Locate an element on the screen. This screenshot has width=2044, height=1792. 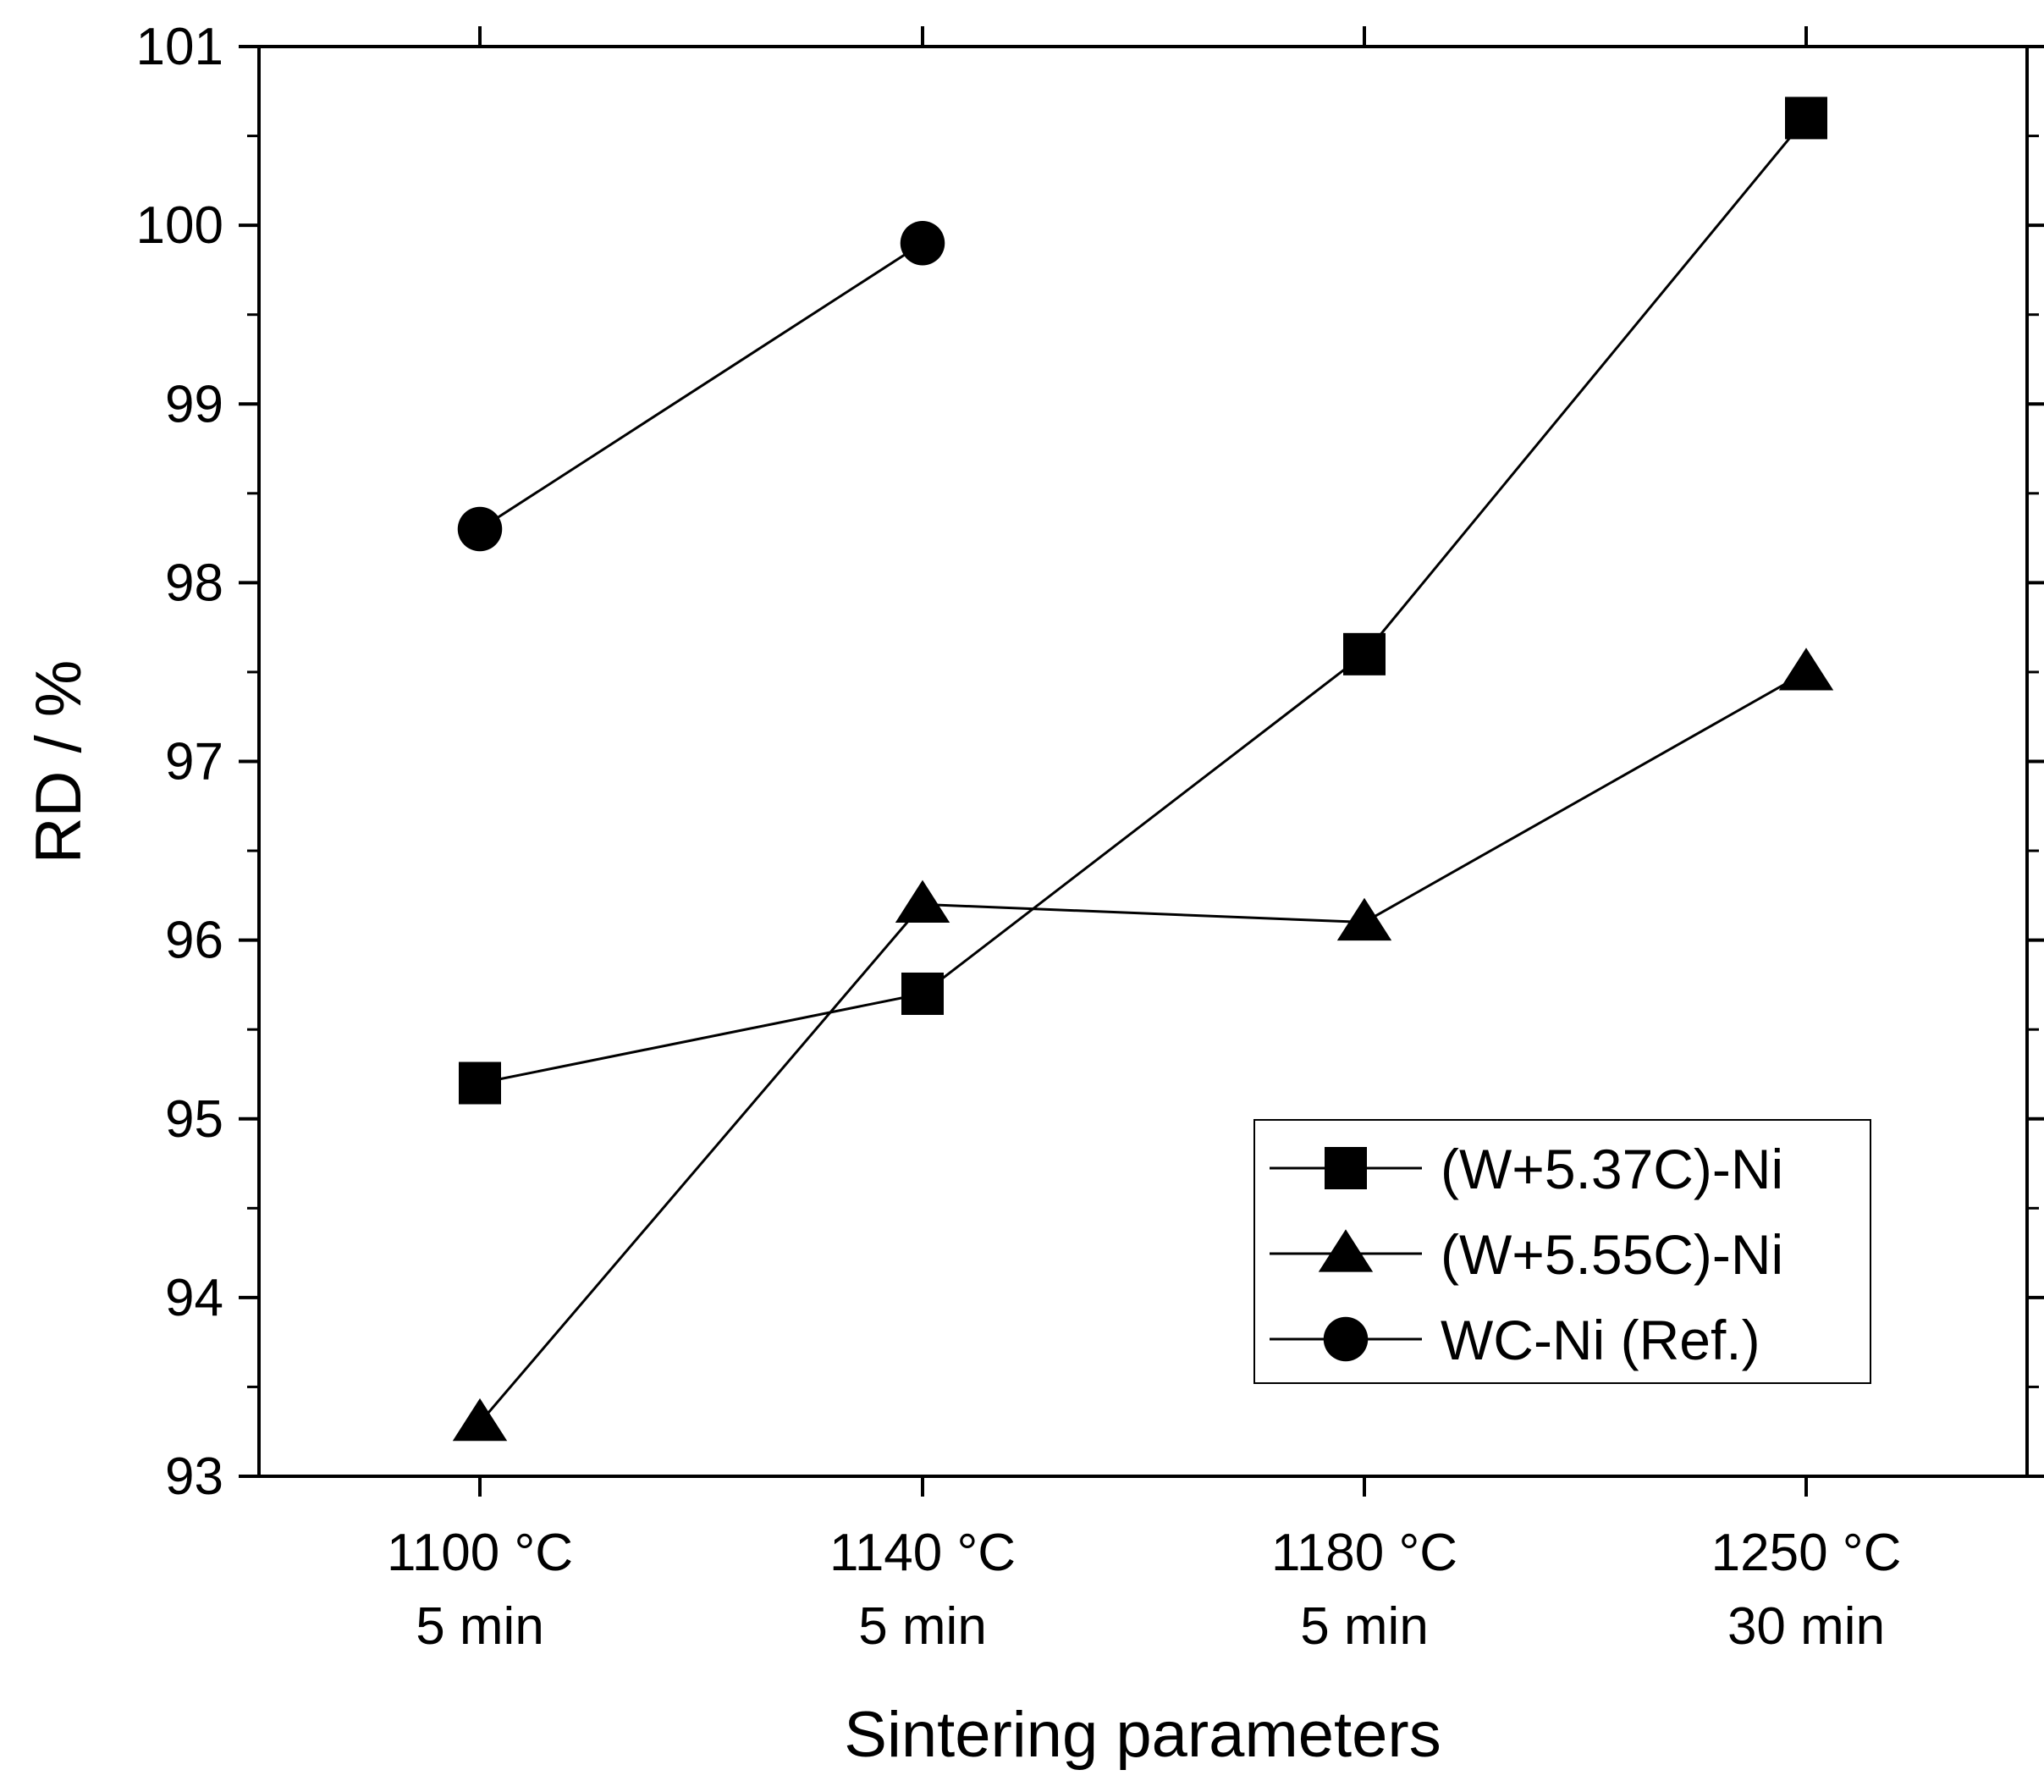
legend-triangle-marker is located at coordinates (1346, 1250).